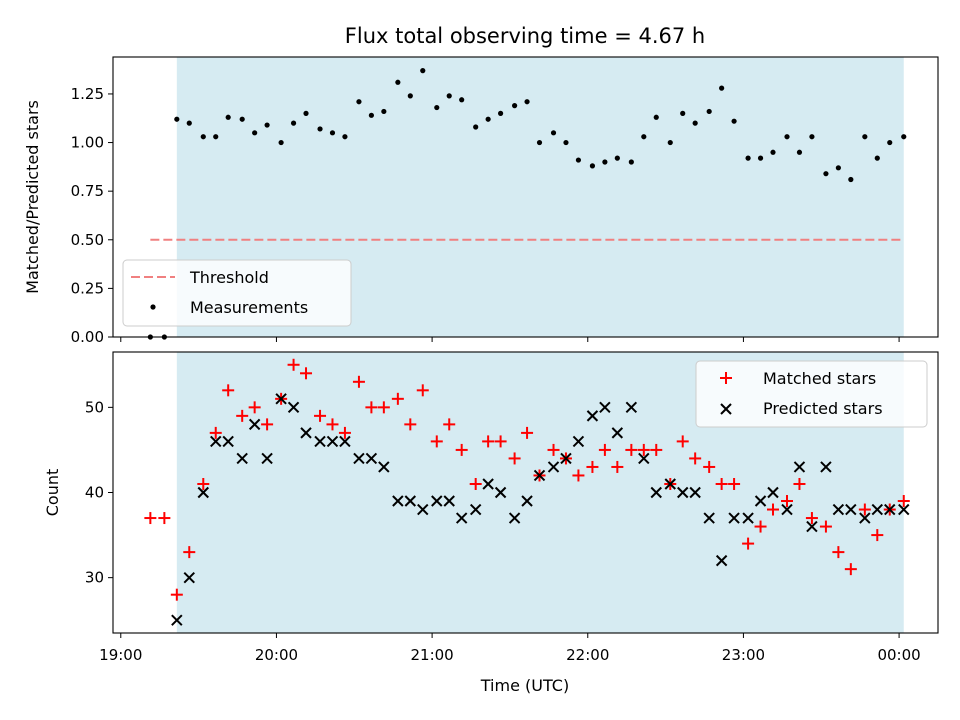 This screenshot has width=960, height=720. I want to click on ratio-y-axis-label: Matched/Predicted stars, so click(32, 197).